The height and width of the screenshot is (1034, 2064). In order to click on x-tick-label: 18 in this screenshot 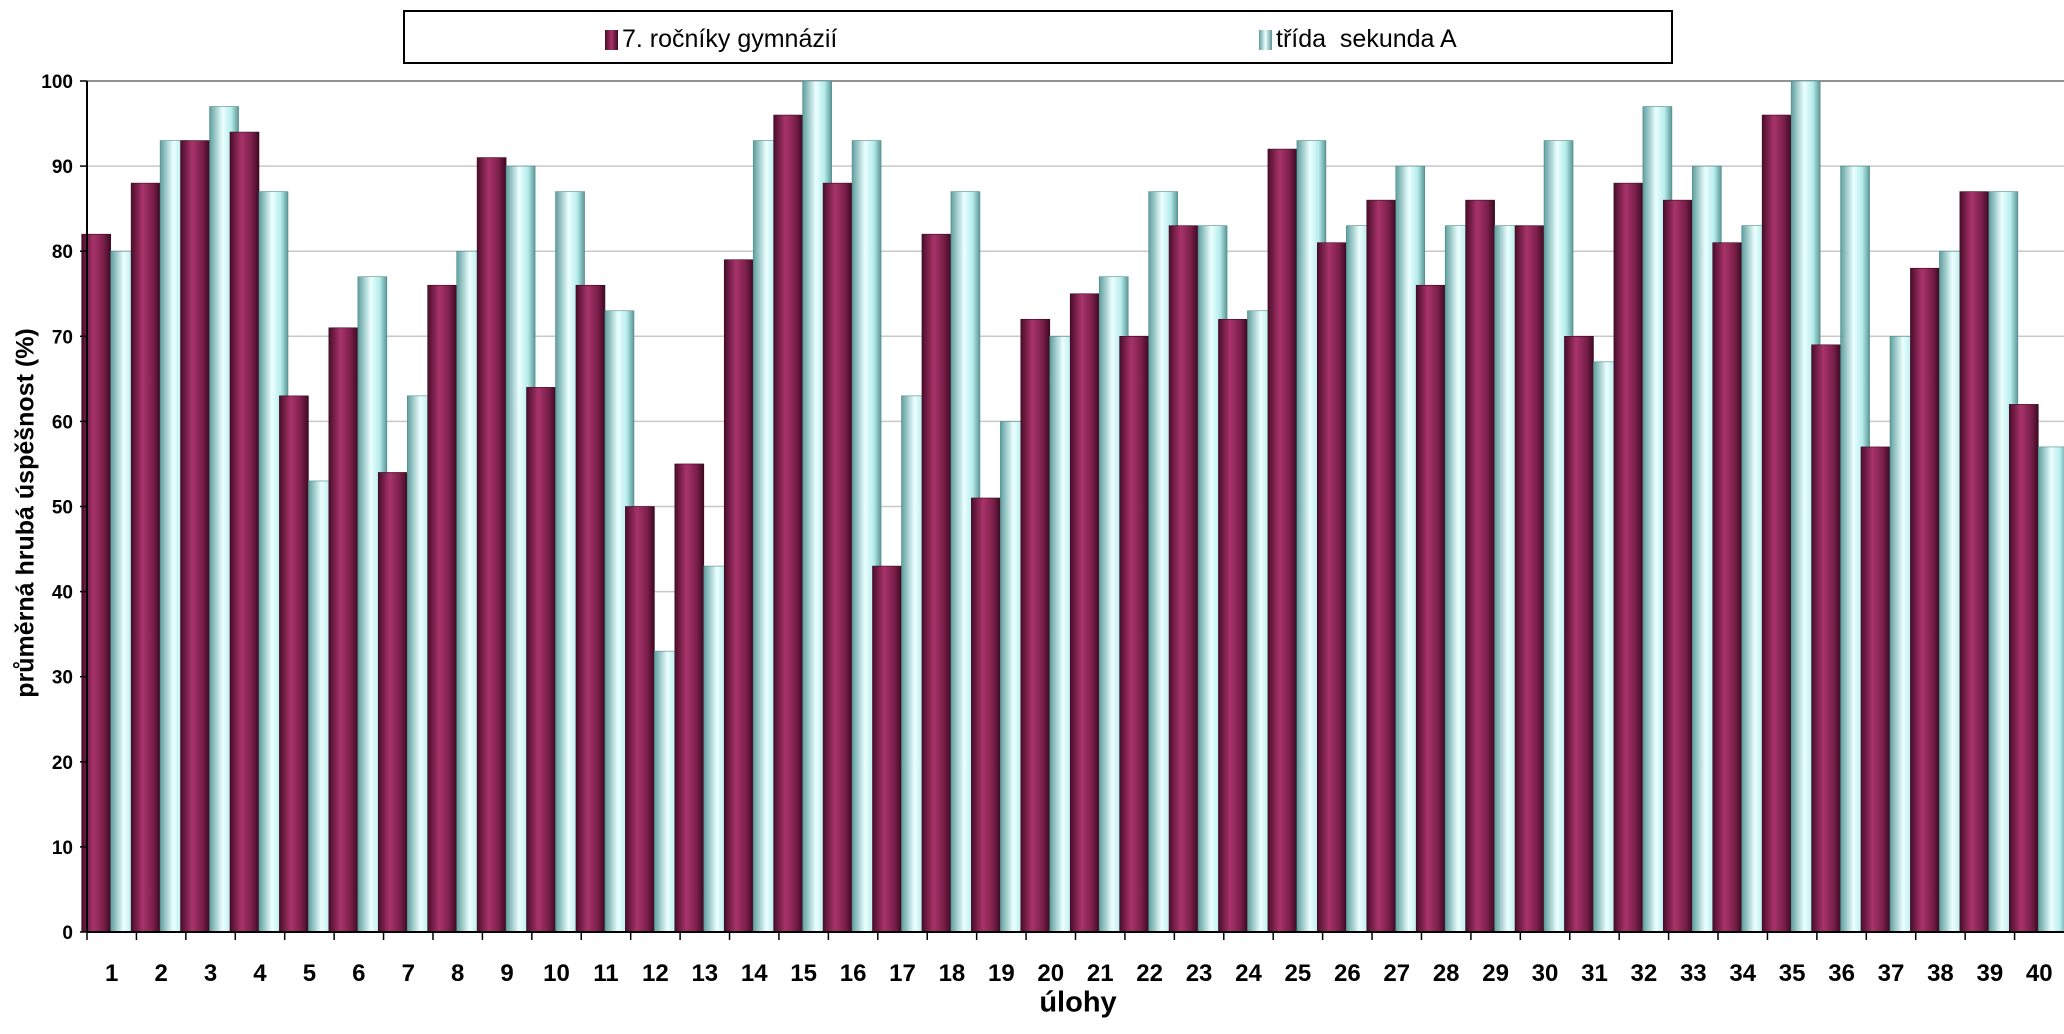, I will do `click(952, 973)`.